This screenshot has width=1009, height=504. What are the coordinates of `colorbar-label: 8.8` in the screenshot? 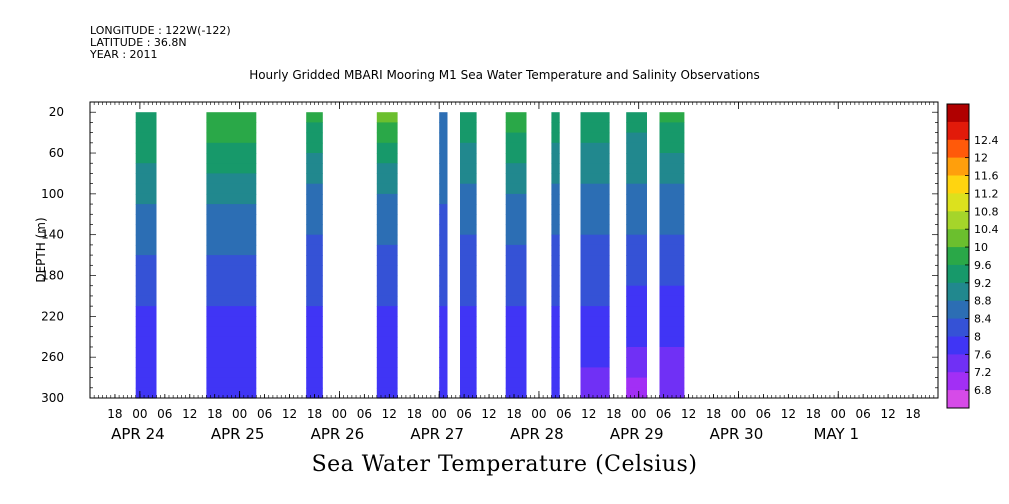 It's located at (983, 301).